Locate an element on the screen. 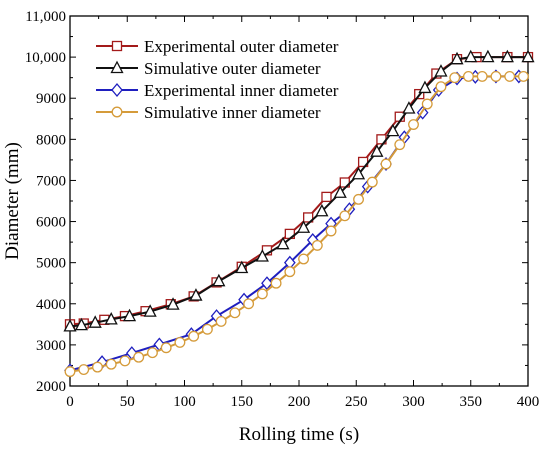 The image size is (550, 450). y-tick-label: 3000 is located at coordinates (51, 346).